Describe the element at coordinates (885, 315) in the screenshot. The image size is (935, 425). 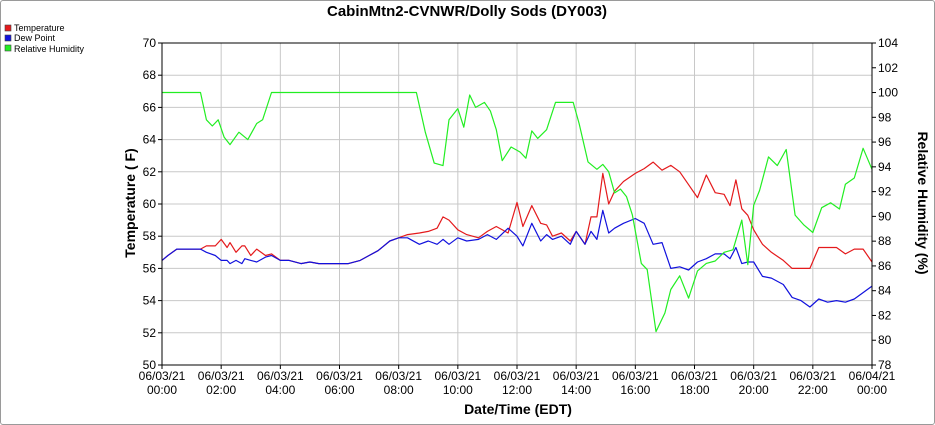
I see `y2-tick-label: 82` at that location.